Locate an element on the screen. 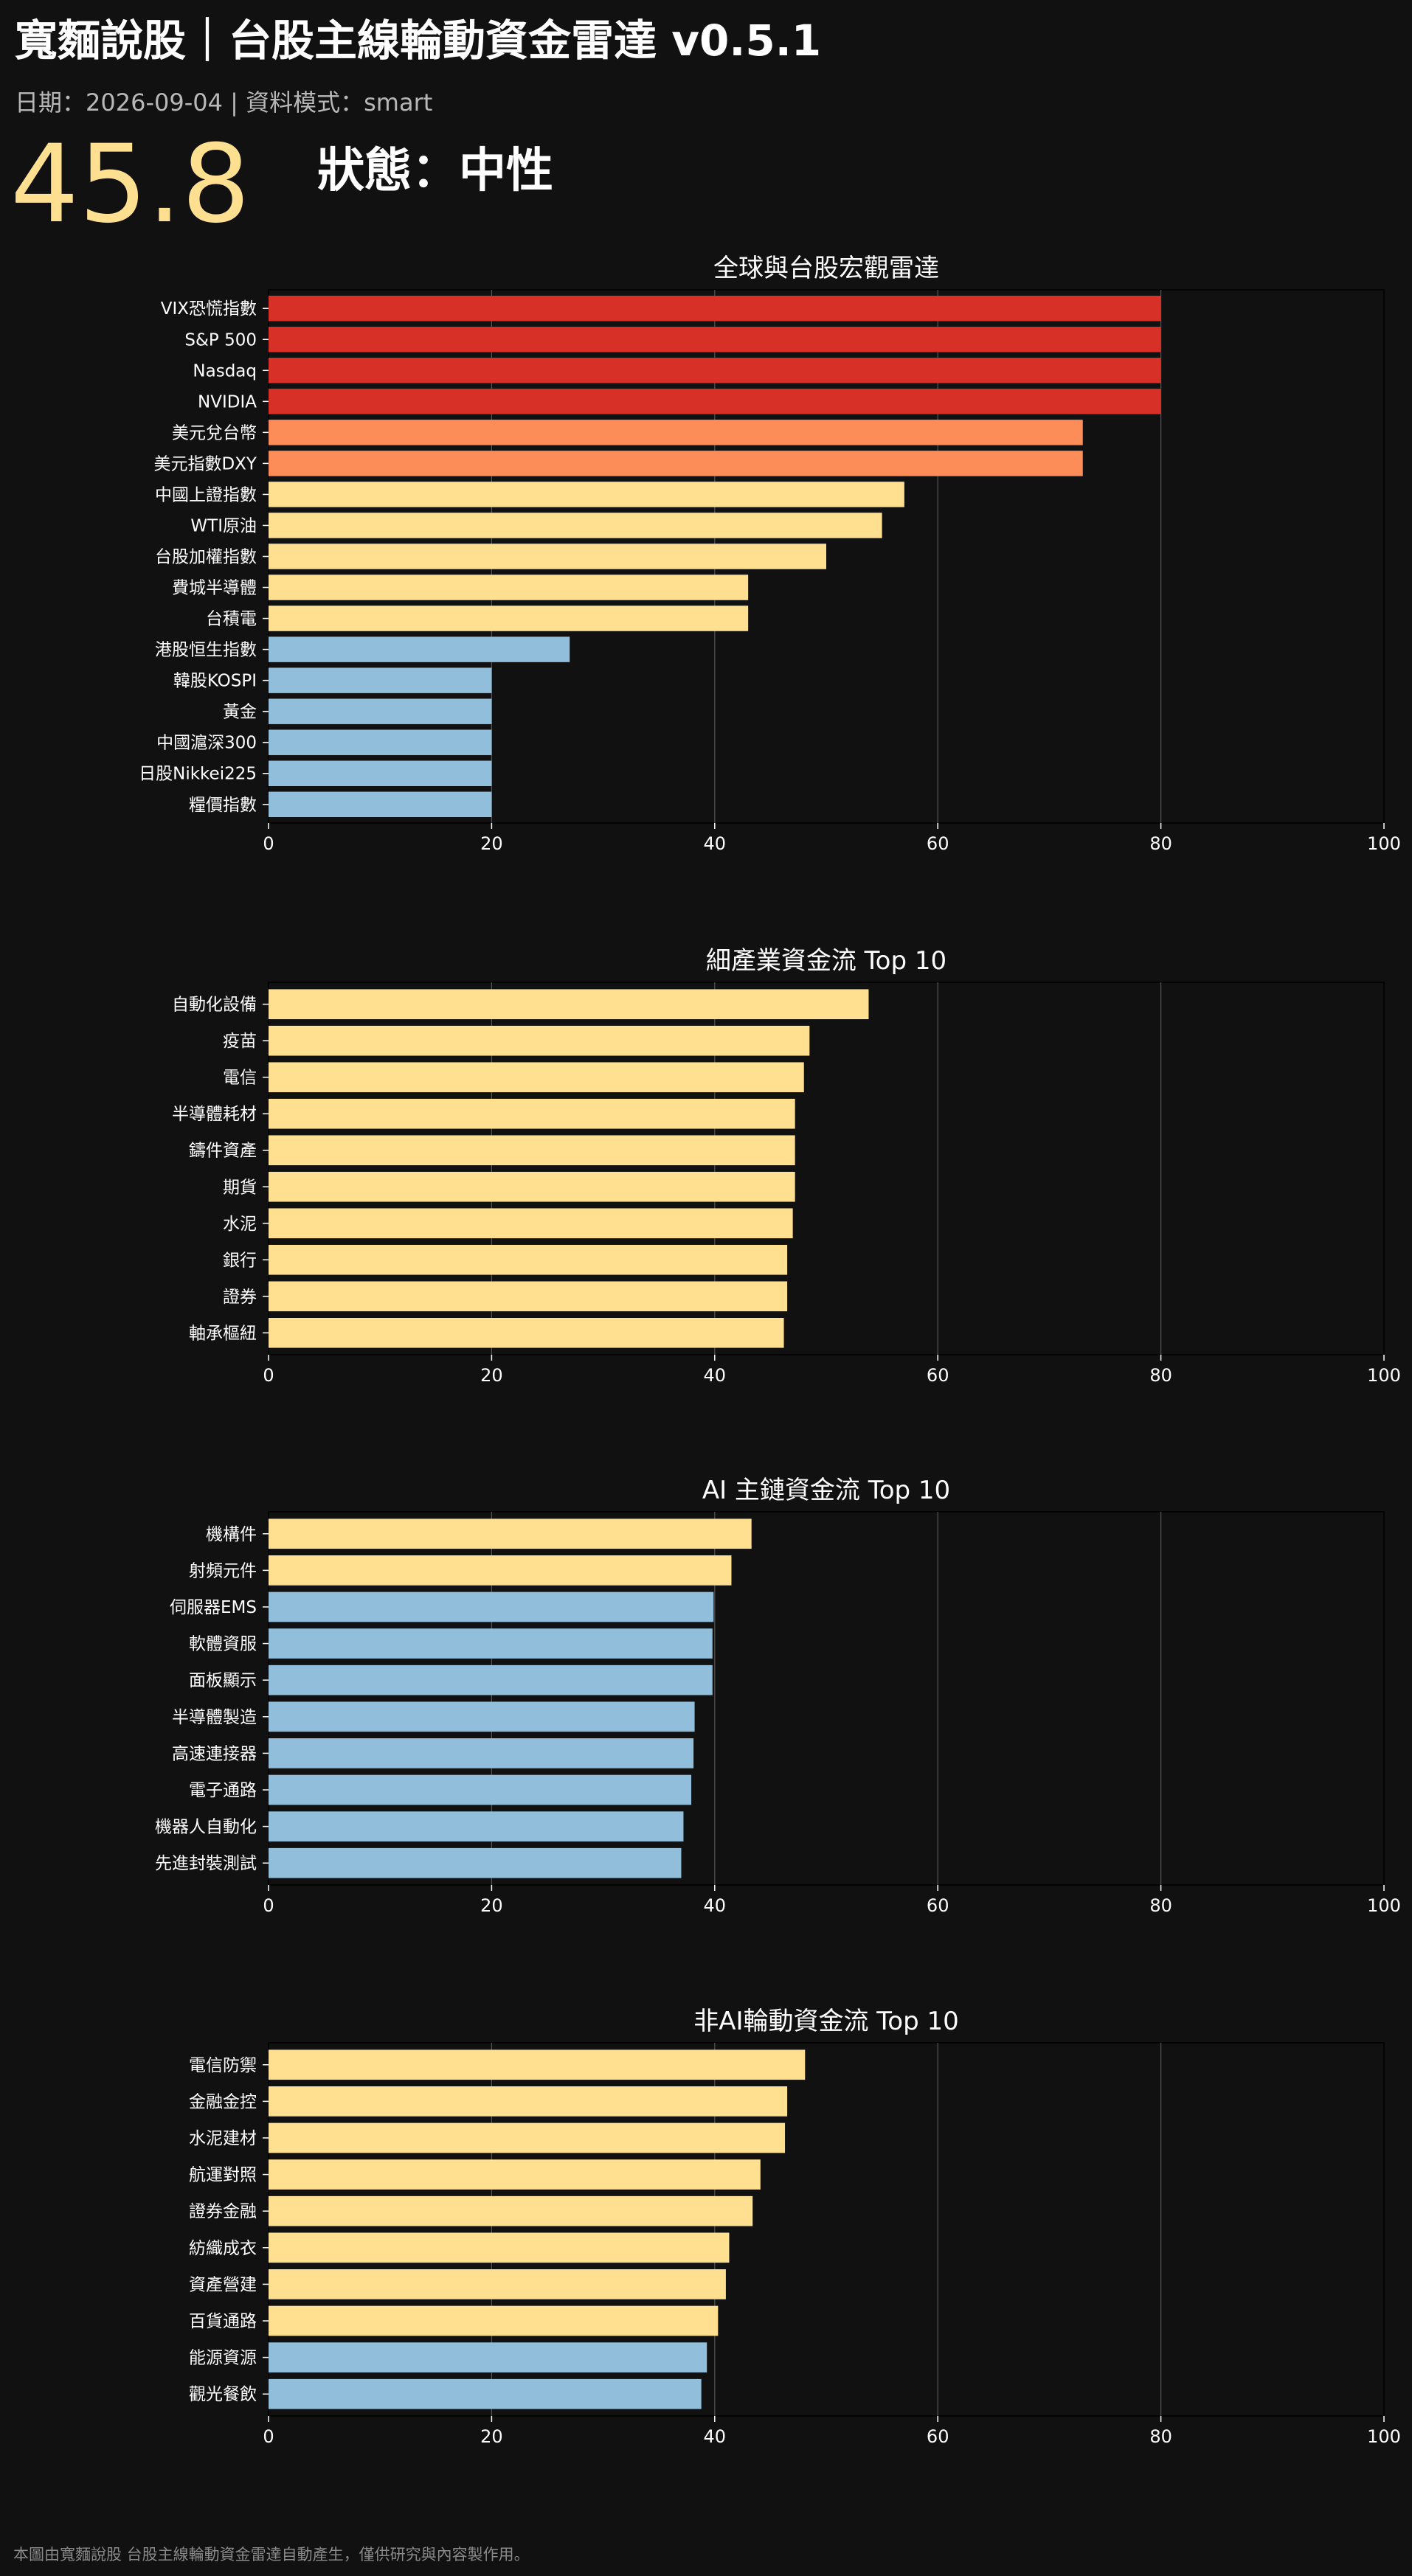 This screenshot has height=2576, width=1412. footer-note: 本圖由寬麵說股 台股主線輪動資金雷達自動產生，僅供研究與內容製作用。 is located at coordinates (271, 2554).